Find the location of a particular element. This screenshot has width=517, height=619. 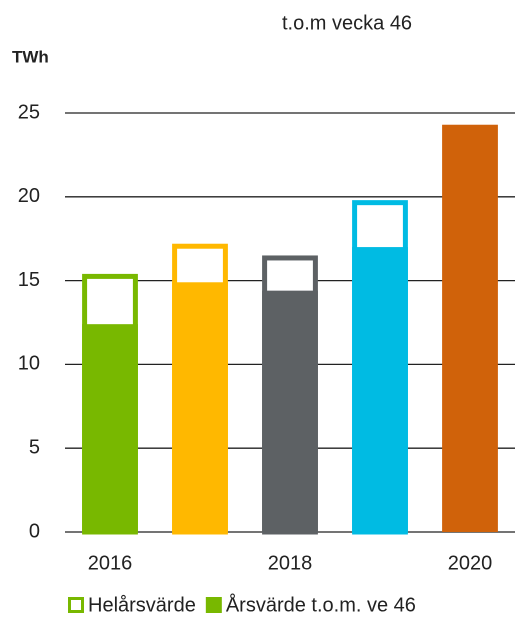

x-tick-label: 2020 is located at coordinates (470, 563).